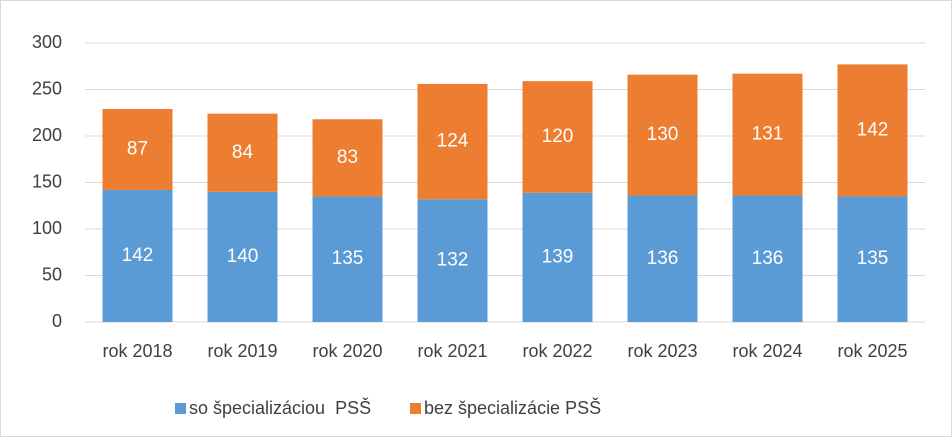 The width and height of the screenshot is (952, 442). What do you see at coordinates (347, 351) in the screenshot?
I see `x-tick-label: rok 2020` at bounding box center [347, 351].